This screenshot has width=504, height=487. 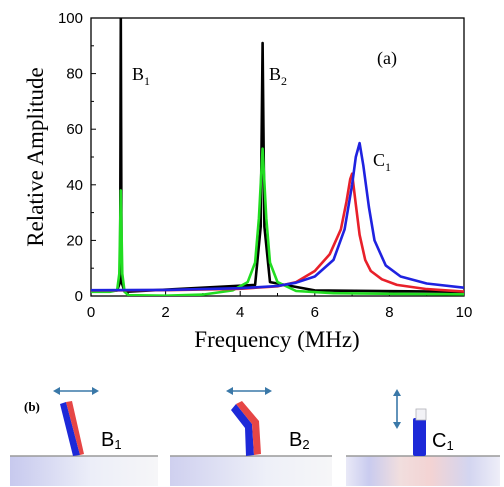 What do you see at coordinates (397, 392) in the screenshot?
I see `arrow-c1-up` at bounding box center [397, 392].